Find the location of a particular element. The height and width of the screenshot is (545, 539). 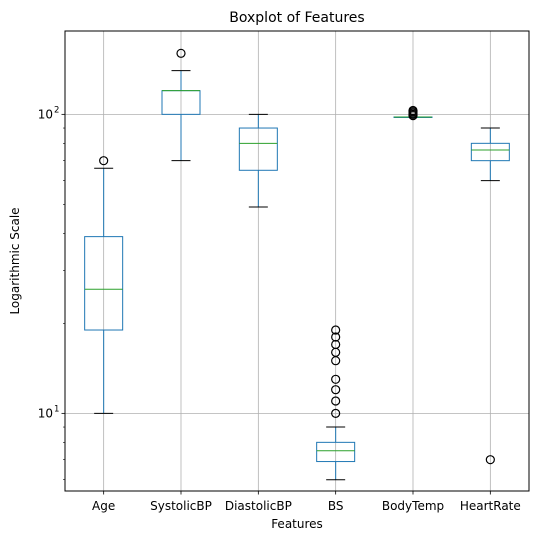

x-tick-label: BodyTemp is located at coordinates (413, 506).